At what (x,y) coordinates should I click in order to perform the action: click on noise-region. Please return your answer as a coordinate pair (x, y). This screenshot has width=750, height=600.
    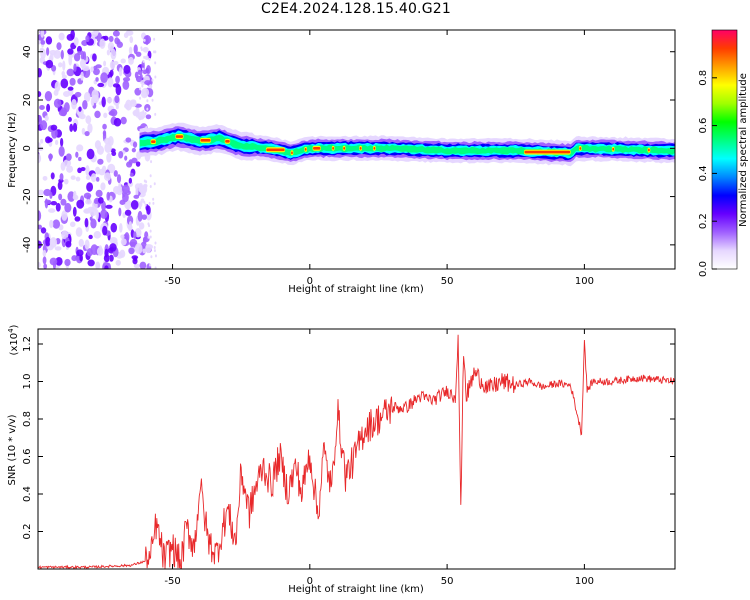
    Looking at the image, I should click on (97, 149).